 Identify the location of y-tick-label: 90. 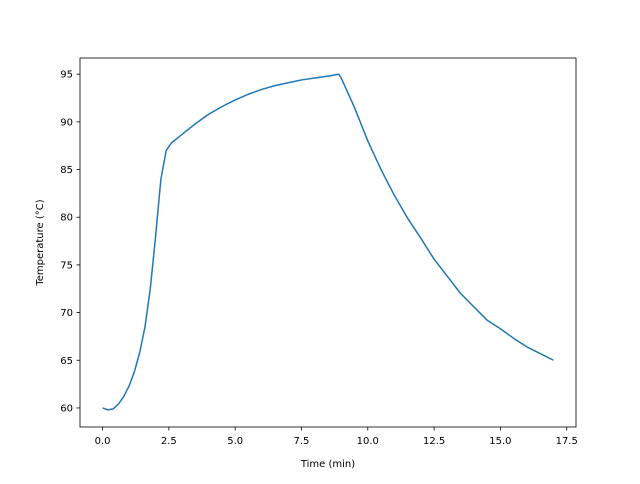
(66, 122).